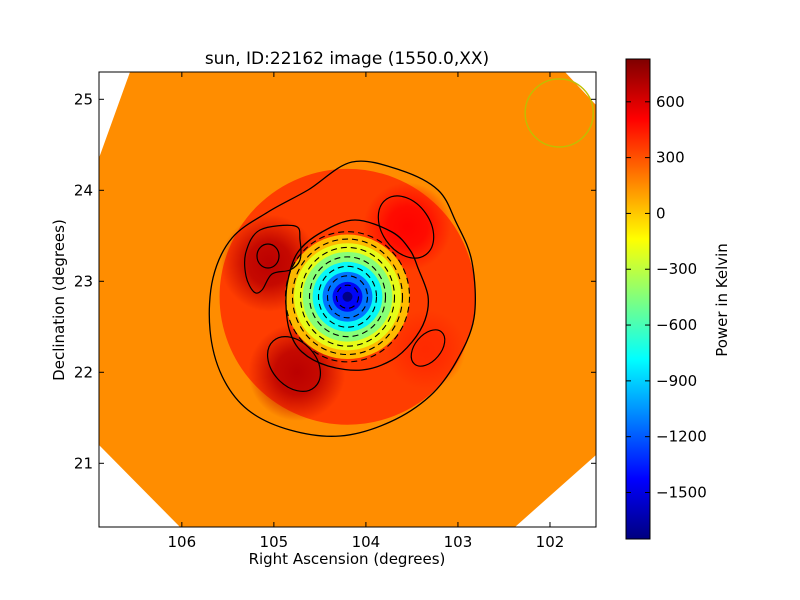  I want to click on x-axis-label: Right Ascension (degrees), so click(347, 559).